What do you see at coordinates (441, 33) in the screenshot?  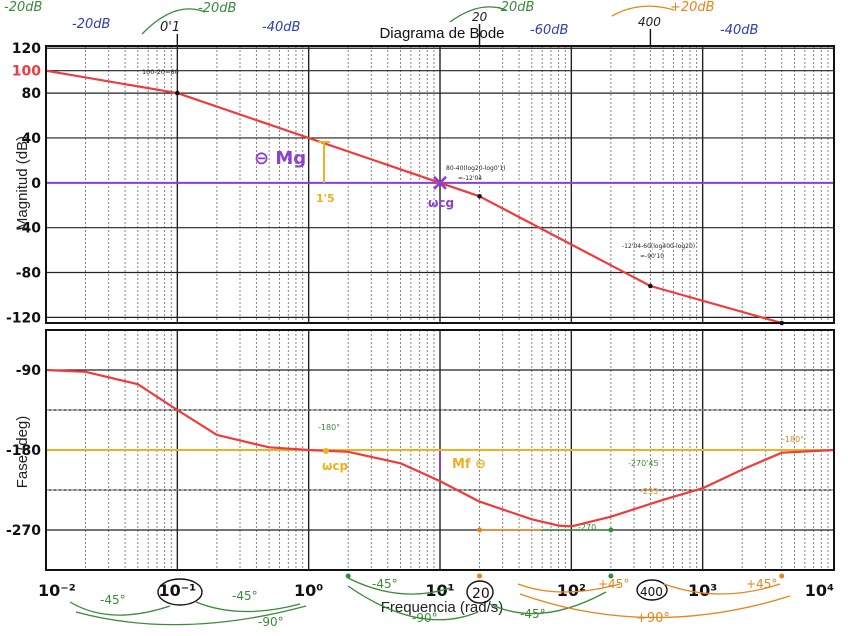 I see `chart-title: Diagrama de Bode` at bounding box center [441, 33].